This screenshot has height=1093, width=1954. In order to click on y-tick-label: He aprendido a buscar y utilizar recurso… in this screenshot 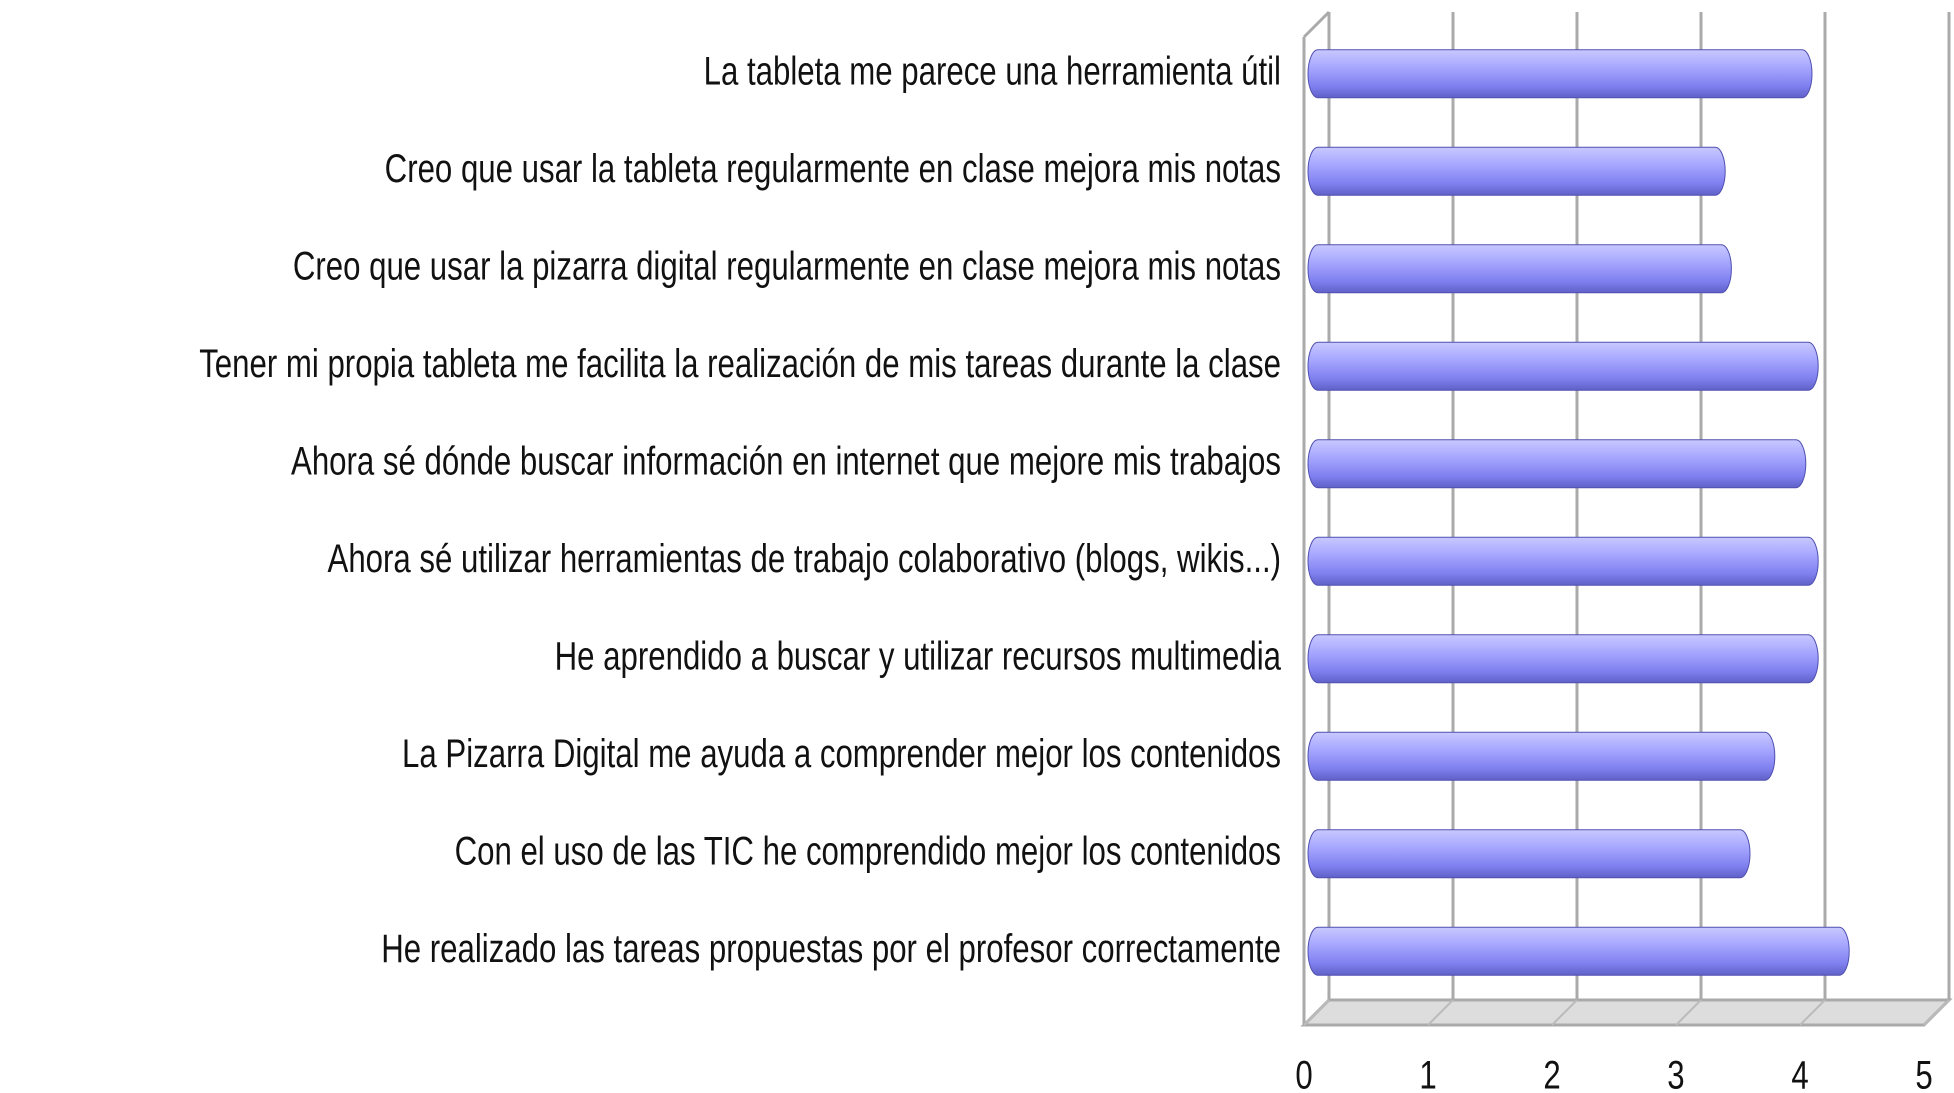, I will do `click(918, 656)`.